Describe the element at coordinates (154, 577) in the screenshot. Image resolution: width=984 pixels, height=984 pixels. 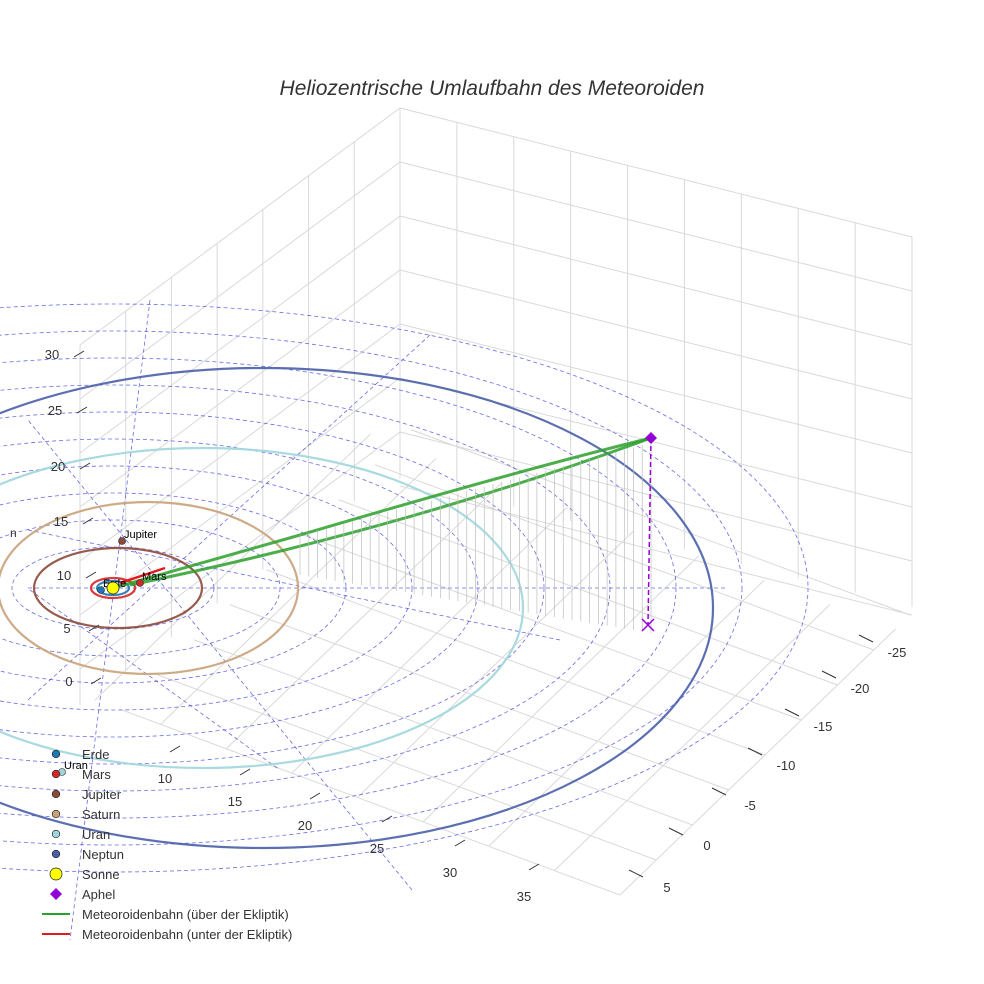
I see `planet-label-mars: Mars` at that location.